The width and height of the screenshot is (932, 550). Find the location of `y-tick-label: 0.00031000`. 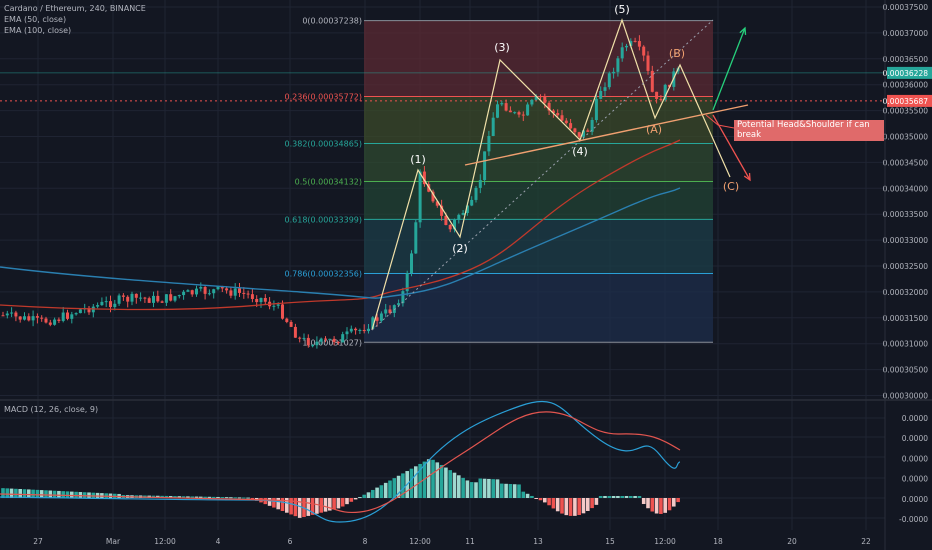

y-tick-label: 0.00031000 is located at coordinates (906, 344).